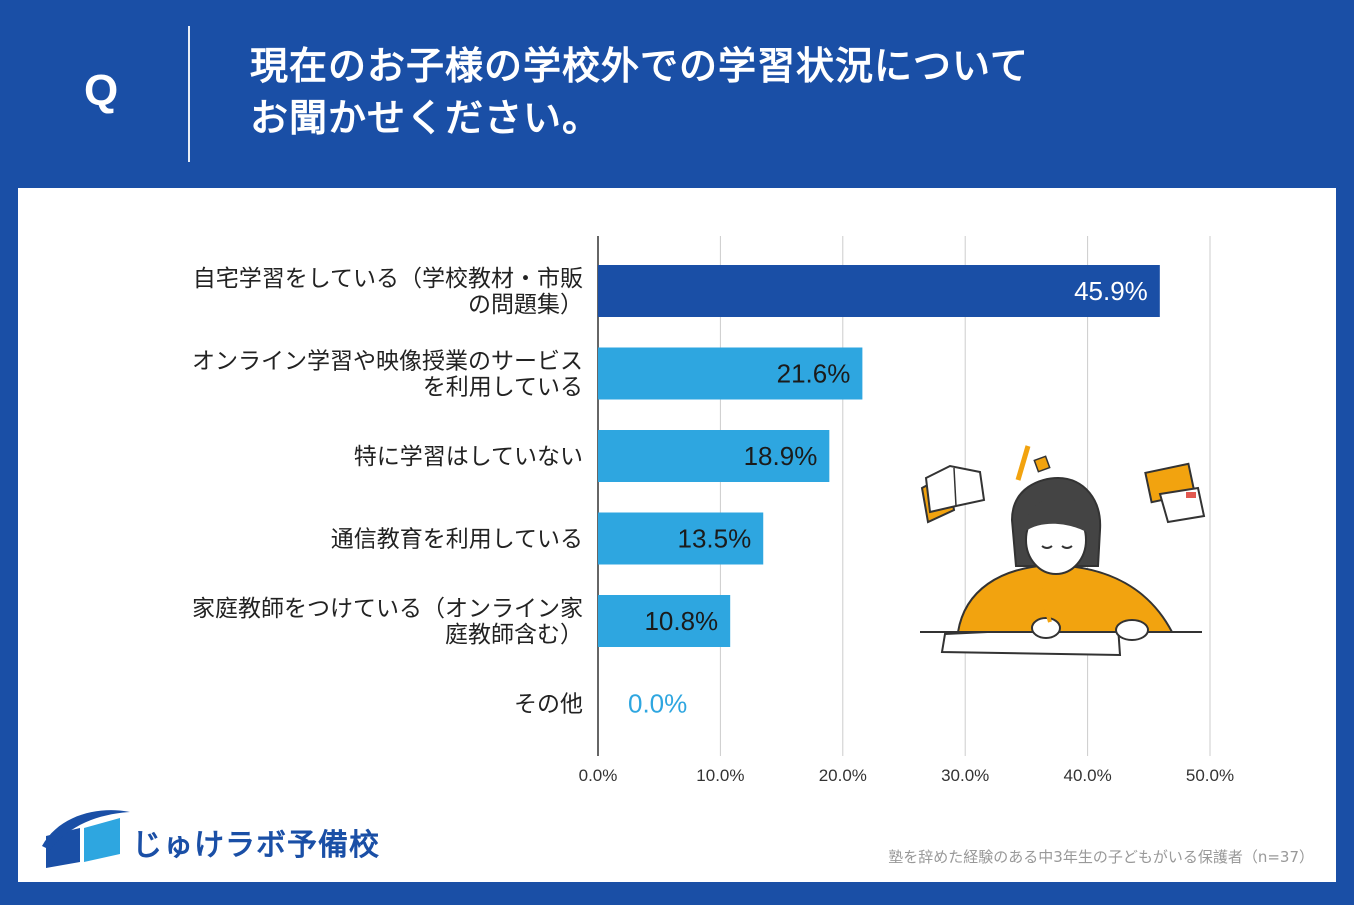  What do you see at coordinates (1063, 551) in the screenshot?
I see `student-studying-illustration` at bounding box center [1063, 551].